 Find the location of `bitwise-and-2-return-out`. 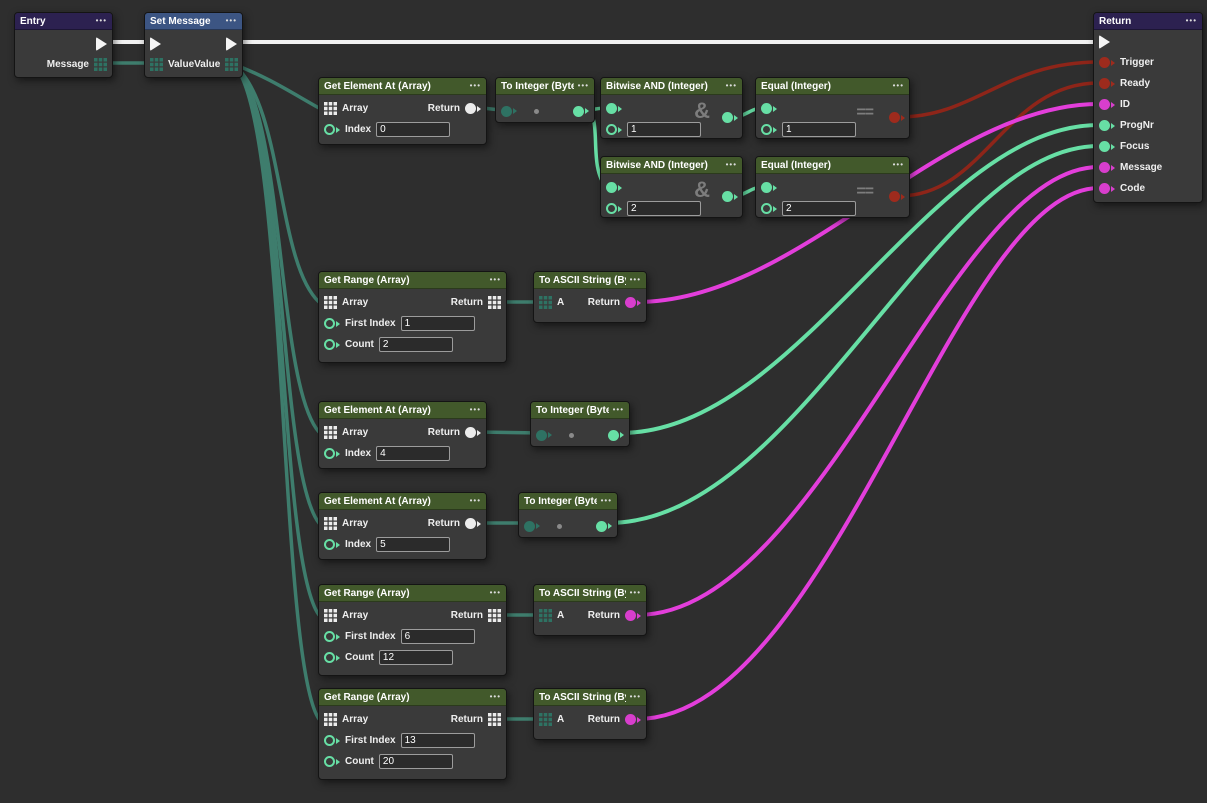

bitwise-and-2-return-out is located at coordinates (730, 196).